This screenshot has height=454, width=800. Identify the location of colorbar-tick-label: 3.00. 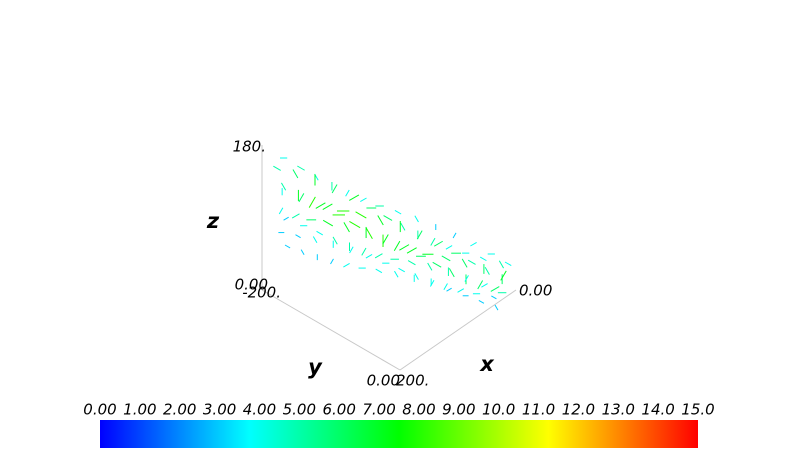
(219, 410).